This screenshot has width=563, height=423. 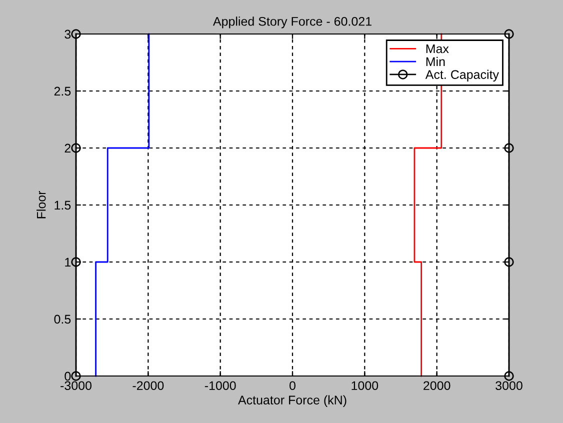 I want to click on y-tick-label: 2.5, so click(x=62, y=91).